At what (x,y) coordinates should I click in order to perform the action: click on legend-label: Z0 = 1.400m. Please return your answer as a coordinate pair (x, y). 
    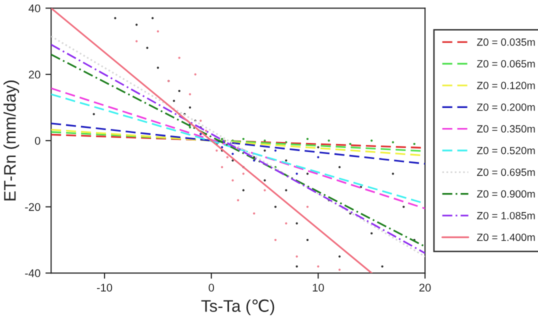
    Looking at the image, I should click on (506, 238).